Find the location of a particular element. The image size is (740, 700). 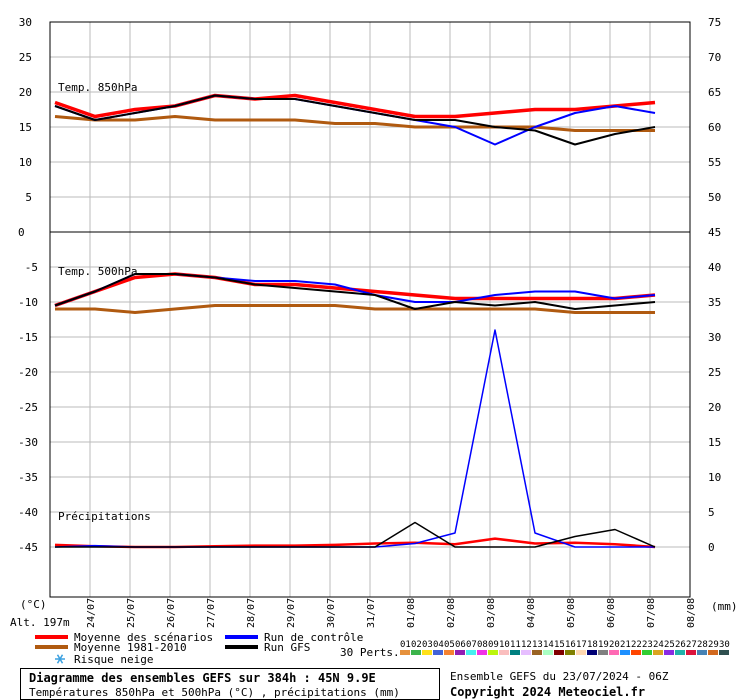

date-tick-label: 29/07 is located at coordinates (291, 613).